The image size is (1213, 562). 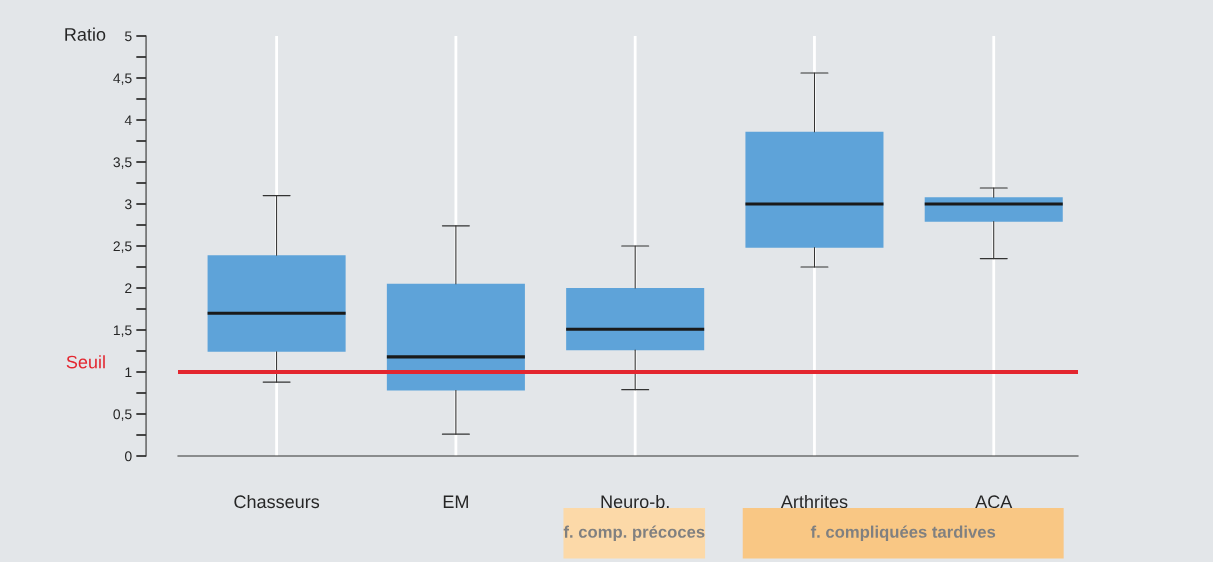 I want to click on x-tick-label: ACA, so click(x=994, y=502).